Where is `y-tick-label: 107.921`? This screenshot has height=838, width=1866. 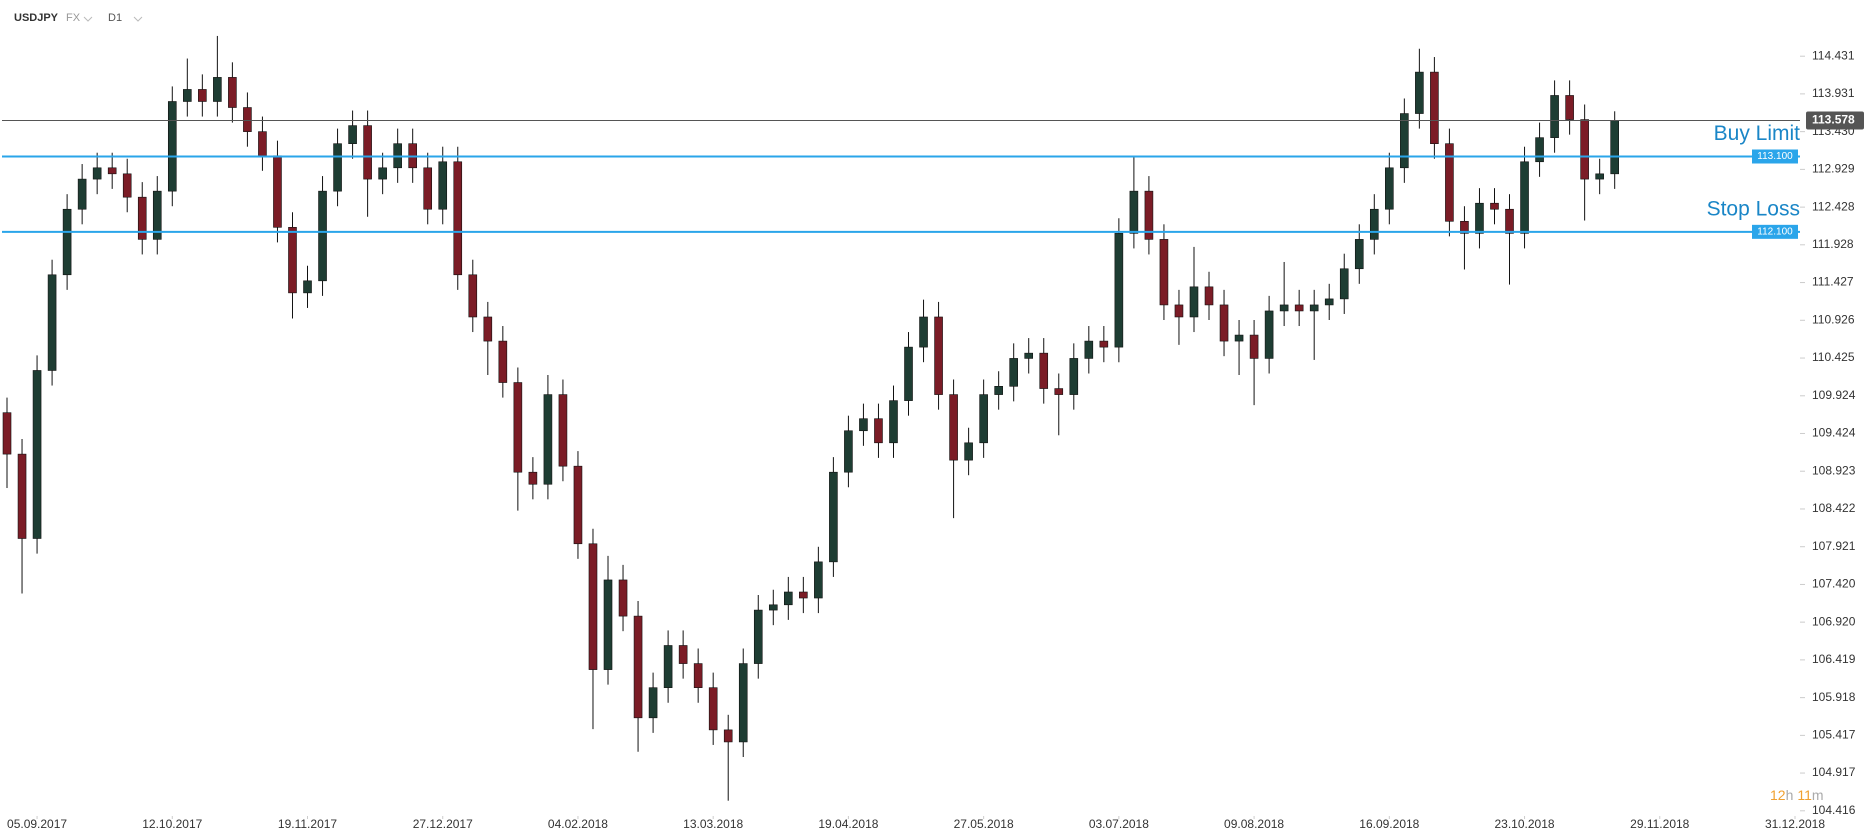
y-tick-label: 107.921 is located at coordinates (1834, 546).